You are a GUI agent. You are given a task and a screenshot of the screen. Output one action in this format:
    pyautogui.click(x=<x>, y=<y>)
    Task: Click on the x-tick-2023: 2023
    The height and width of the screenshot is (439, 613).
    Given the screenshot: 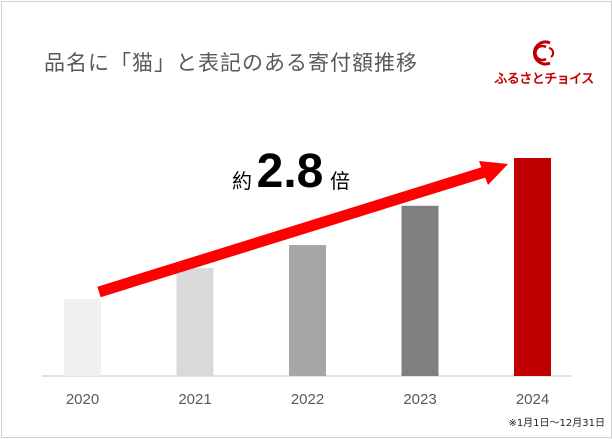 What is the action you would take?
    pyautogui.click(x=419, y=399)
    